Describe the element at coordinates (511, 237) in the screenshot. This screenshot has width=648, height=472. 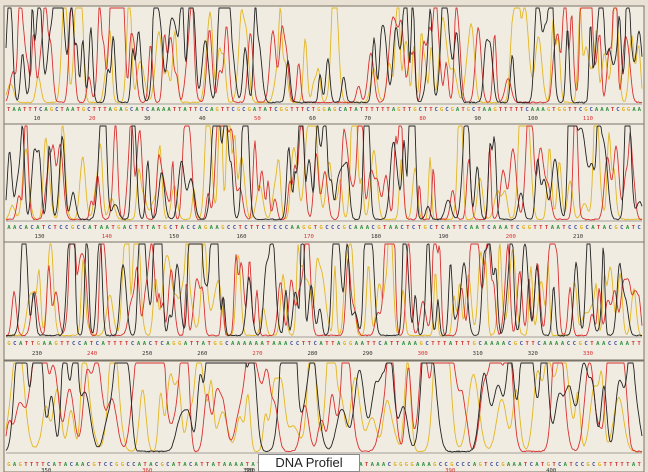
I see `position-label: 200` at that location.